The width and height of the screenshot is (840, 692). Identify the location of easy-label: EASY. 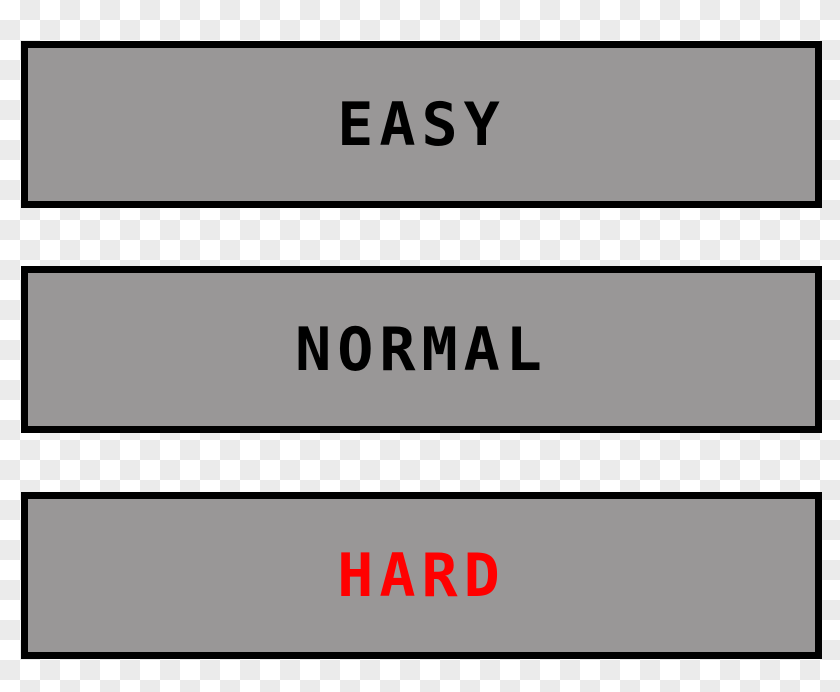
(421, 124).